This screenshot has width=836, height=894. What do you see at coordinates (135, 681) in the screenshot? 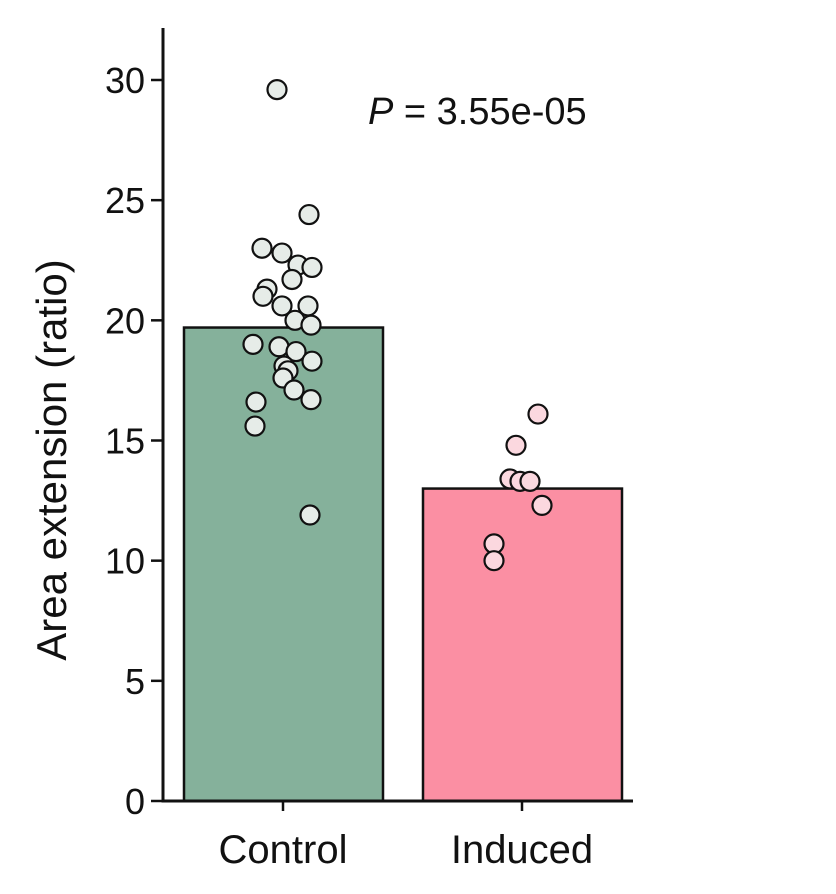
I see `y-tick-label: 5` at bounding box center [135, 681].